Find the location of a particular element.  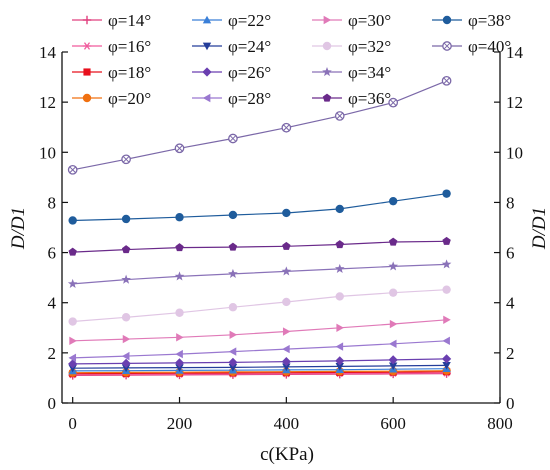

legend-item: φ=14° is located at coordinates (111, 20).